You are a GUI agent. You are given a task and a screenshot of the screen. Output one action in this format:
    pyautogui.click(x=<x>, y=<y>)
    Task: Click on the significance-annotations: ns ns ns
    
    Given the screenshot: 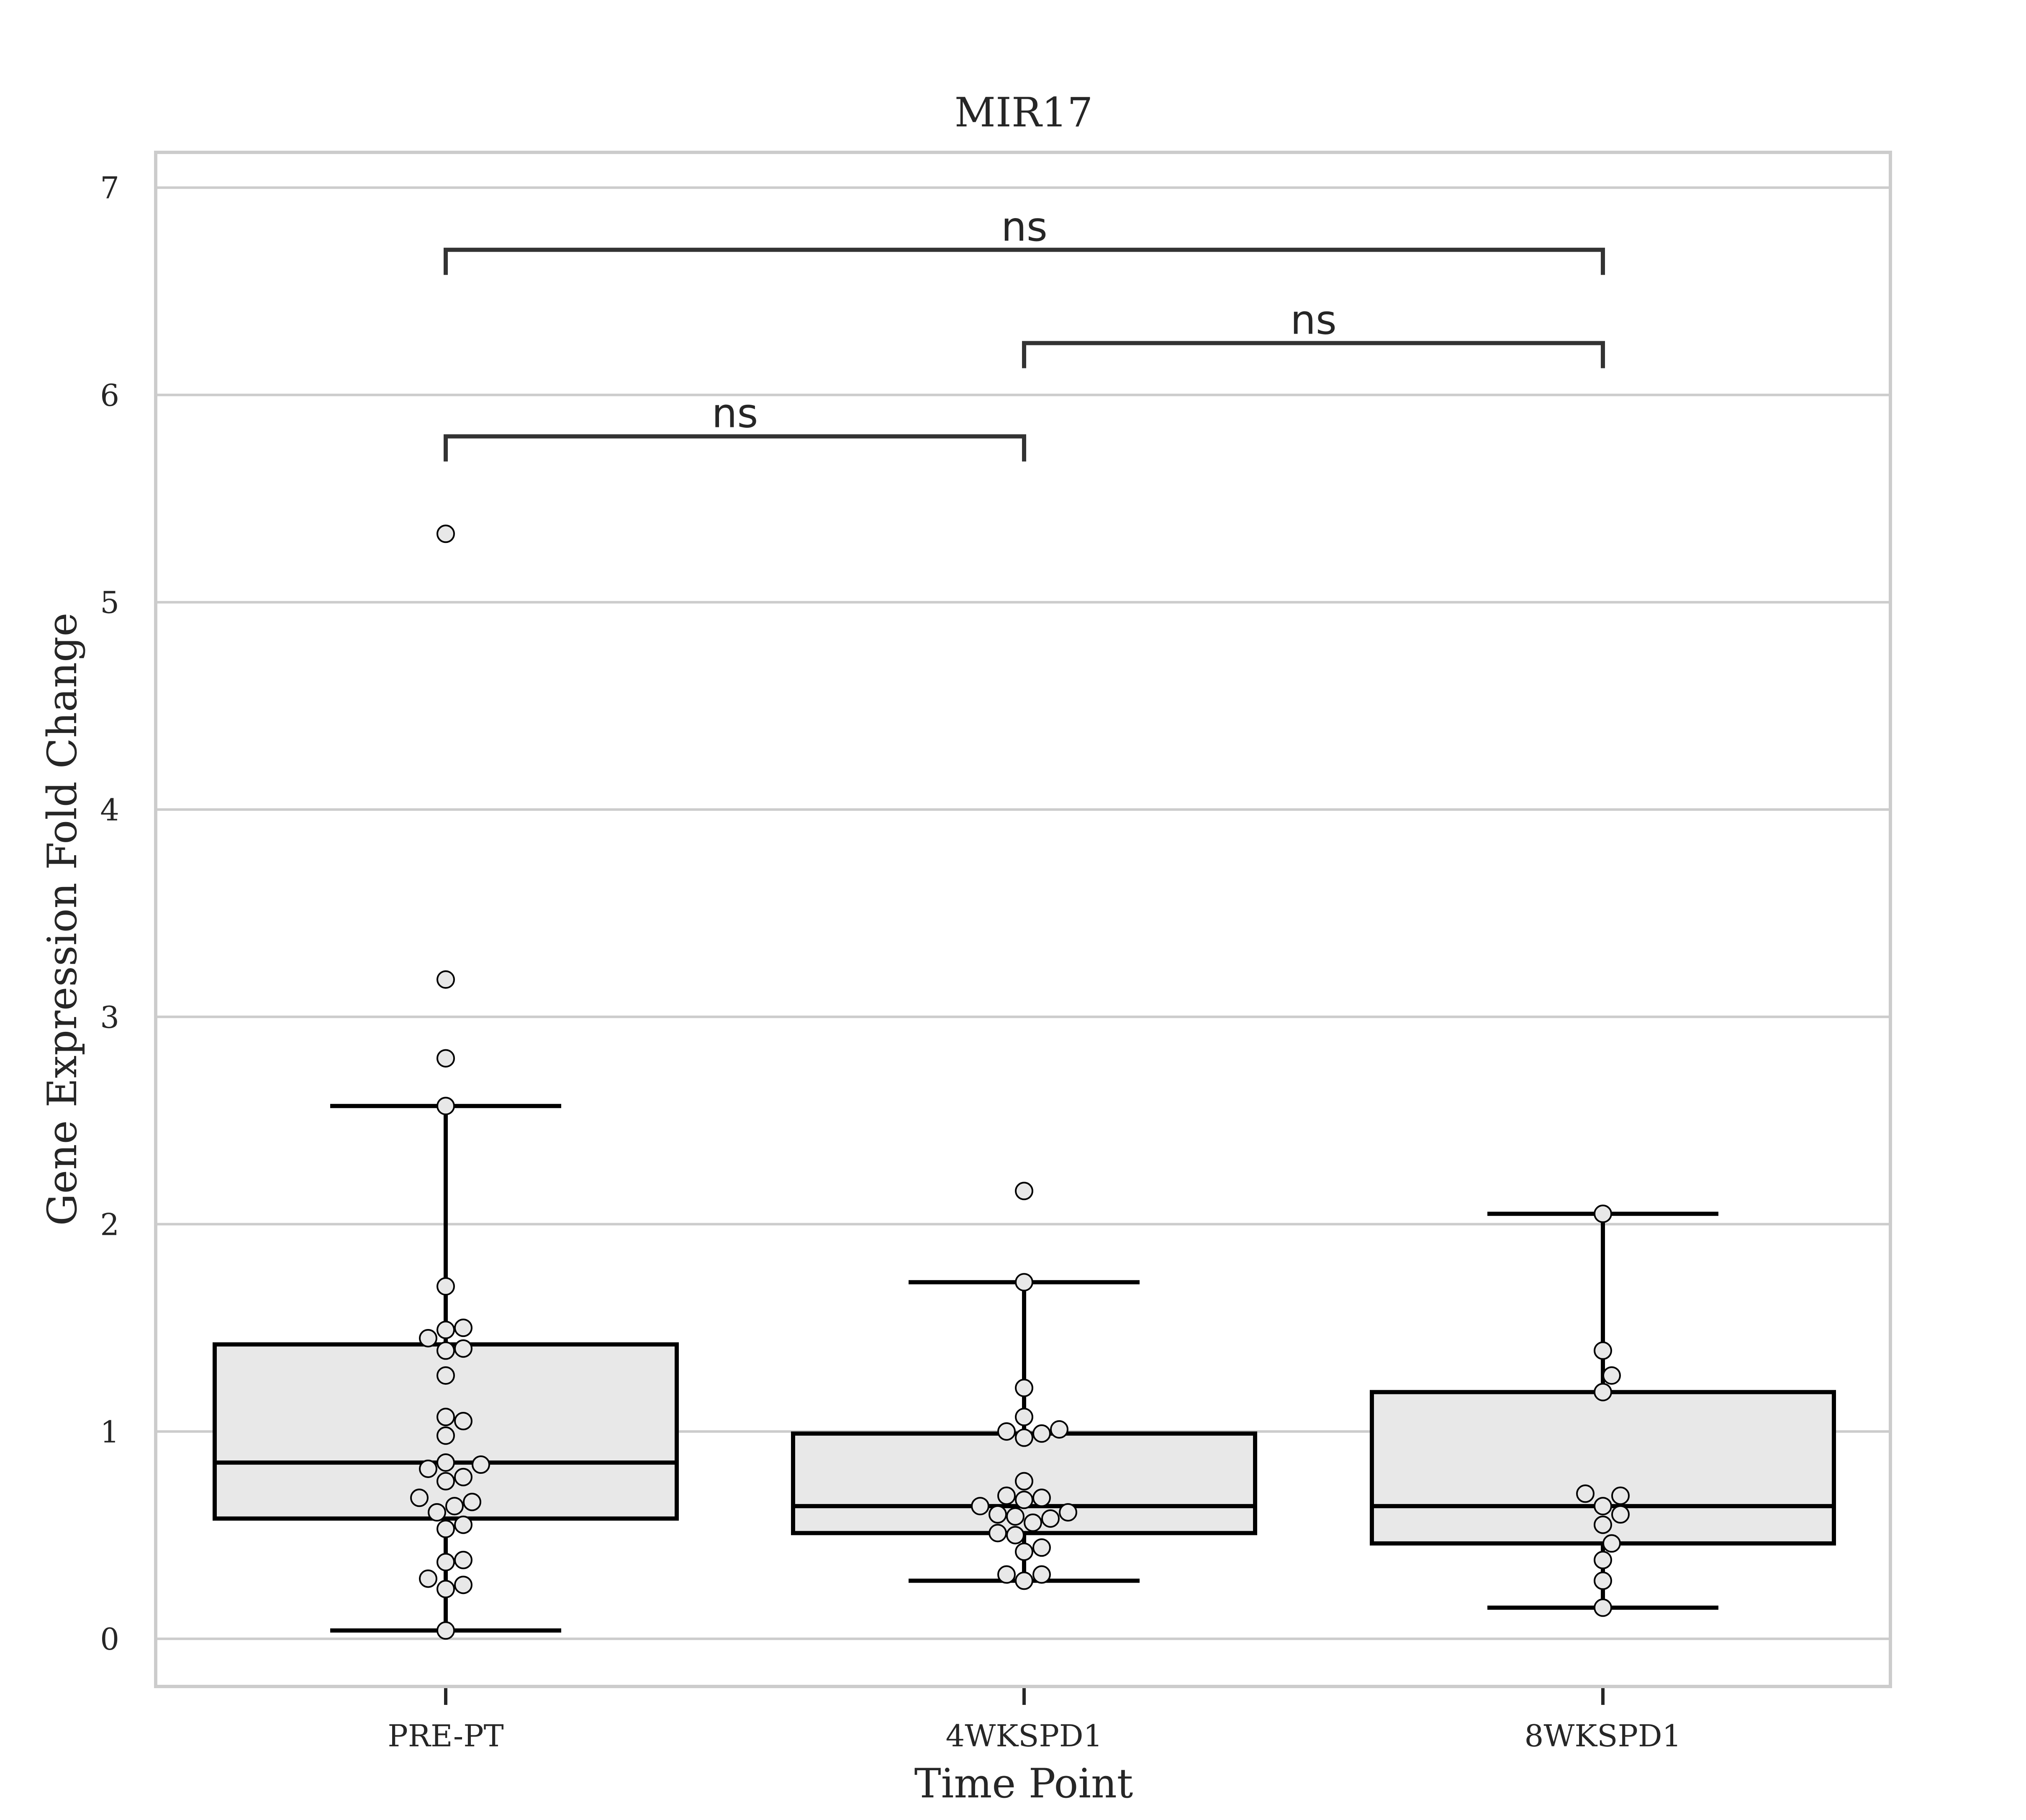 What is the action you would take?
    pyautogui.click(x=1024, y=332)
    